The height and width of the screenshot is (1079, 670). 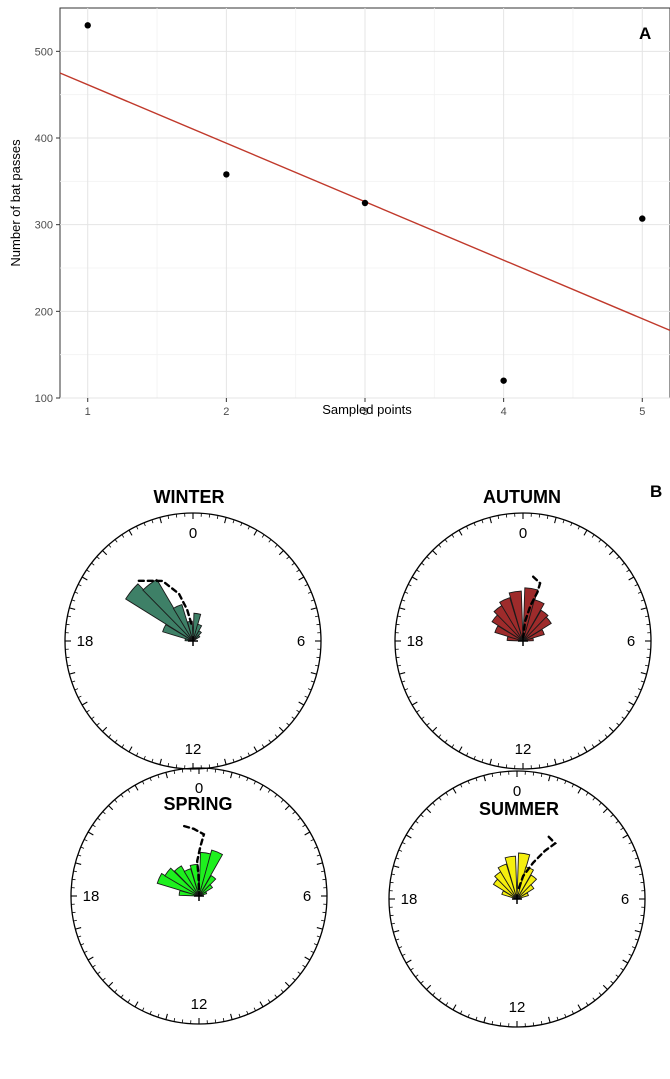 What do you see at coordinates (189, 497) in the screenshot?
I see `season-title: WINTER` at bounding box center [189, 497].